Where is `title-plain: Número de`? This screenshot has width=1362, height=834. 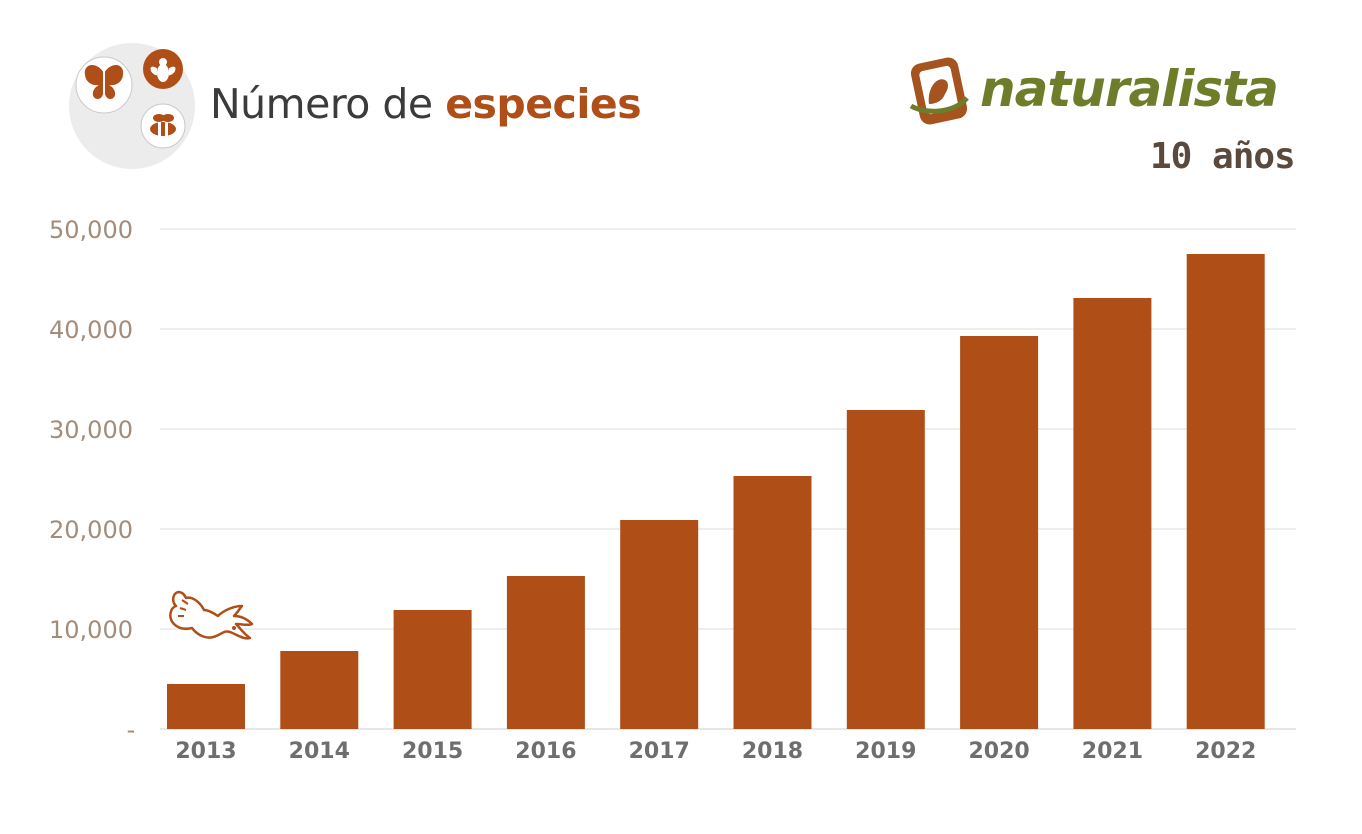
title-plain: Número de is located at coordinates (328, 104).